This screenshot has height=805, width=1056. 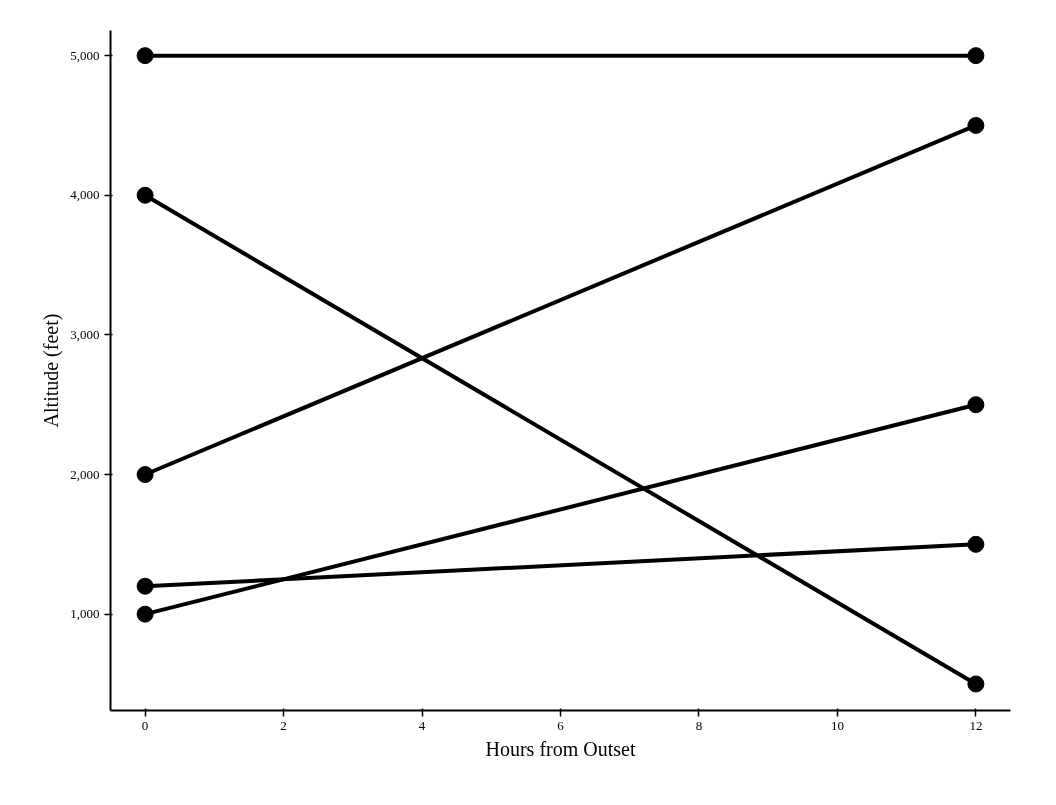 I want to click on x-tick-label: 4, so click(x=422, y=725).